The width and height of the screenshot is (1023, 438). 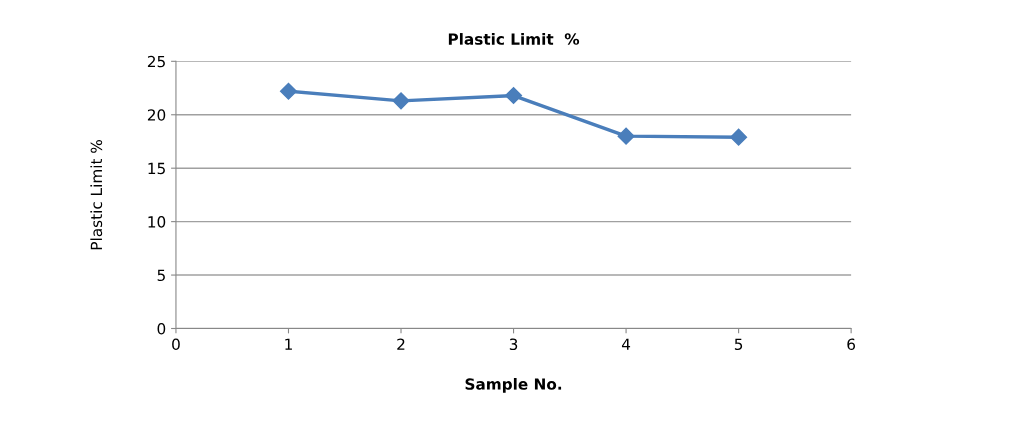 I want to click on x-tick-label: 1, so click(x=288, y=344).